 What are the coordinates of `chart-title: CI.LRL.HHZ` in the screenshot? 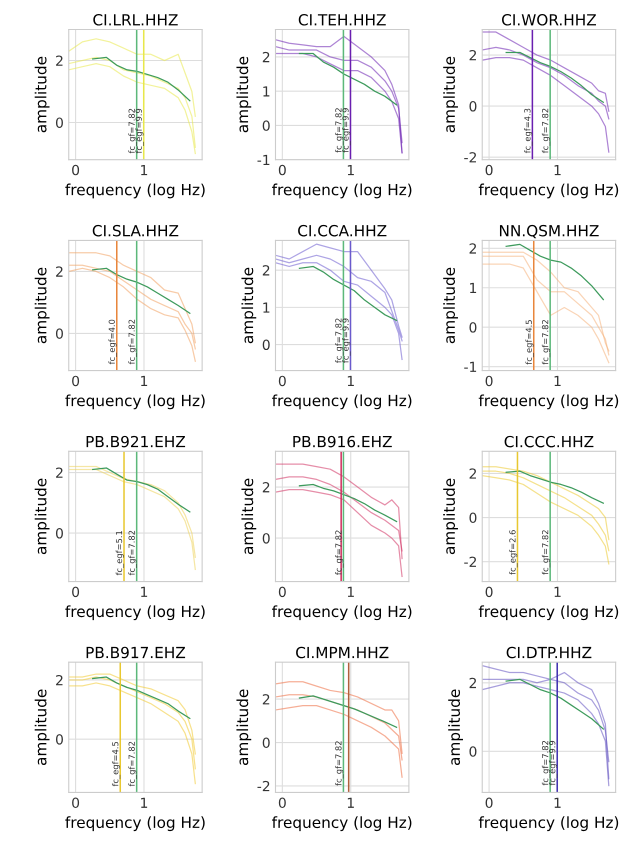 It's located at (135, 20).